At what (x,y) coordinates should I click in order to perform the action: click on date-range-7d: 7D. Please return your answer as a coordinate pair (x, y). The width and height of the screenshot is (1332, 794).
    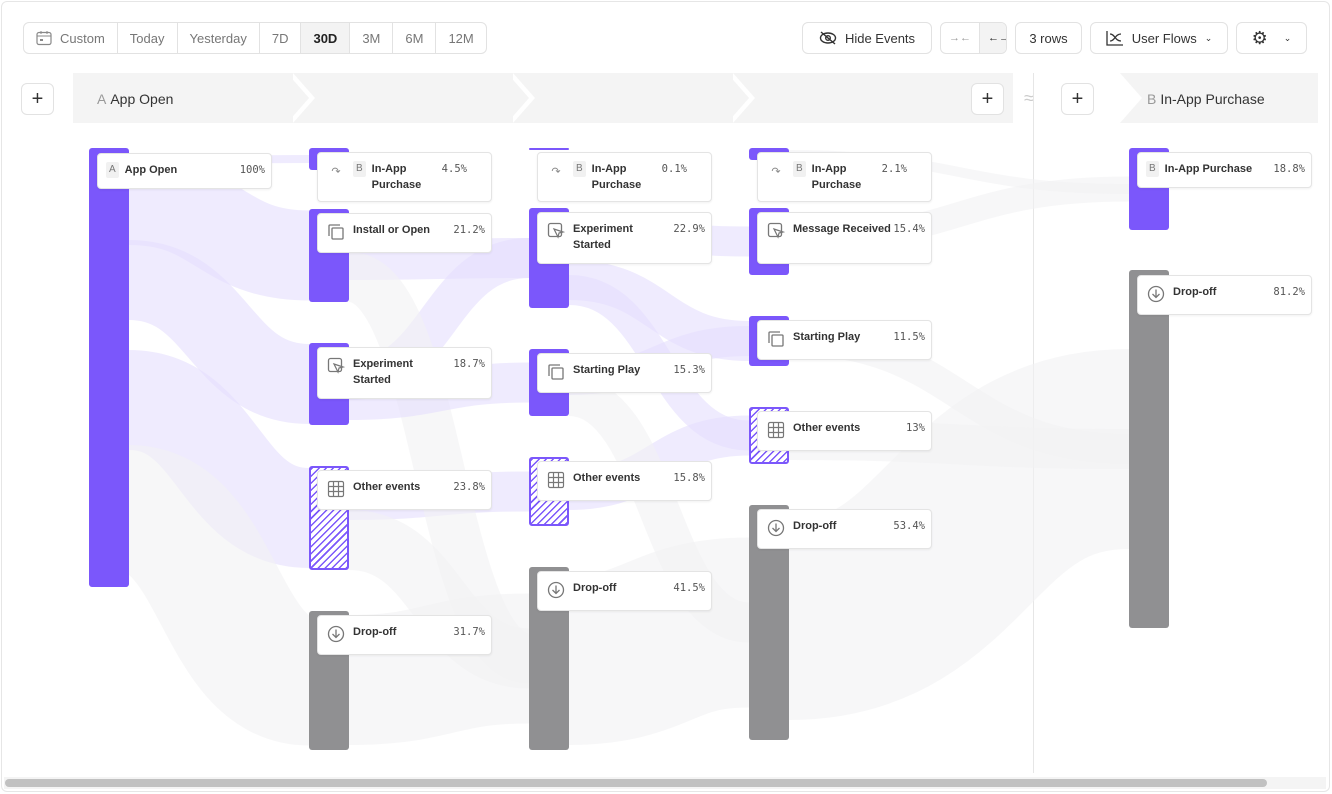
    Looking at the image, I should click on (281, 38).